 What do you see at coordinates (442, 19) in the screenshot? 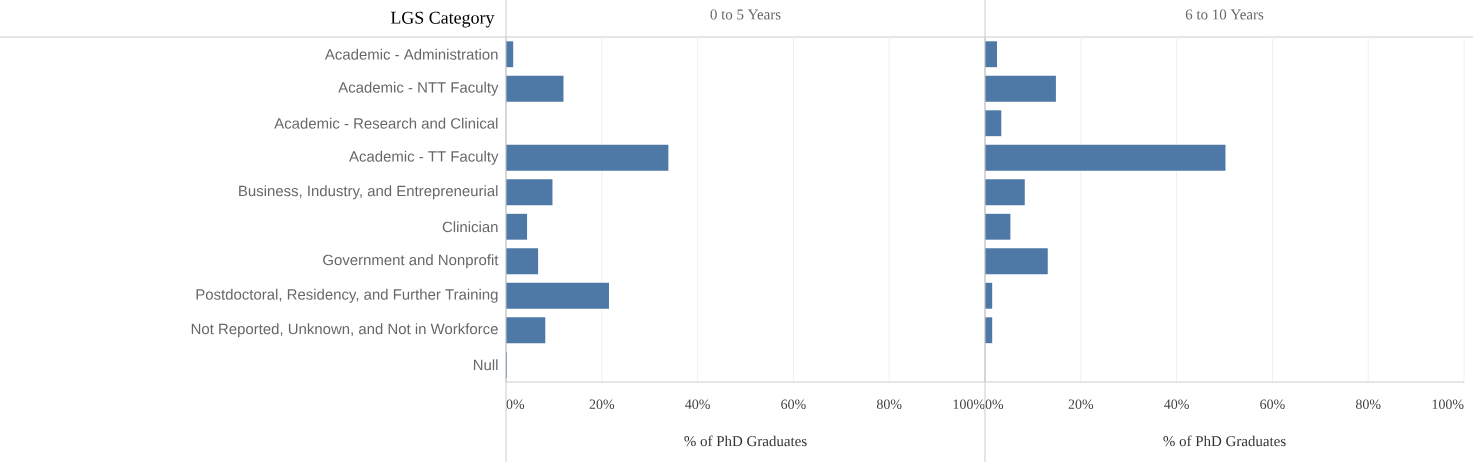
I see `y-axis-title: LGS Category` at bounding box center [442, 19].